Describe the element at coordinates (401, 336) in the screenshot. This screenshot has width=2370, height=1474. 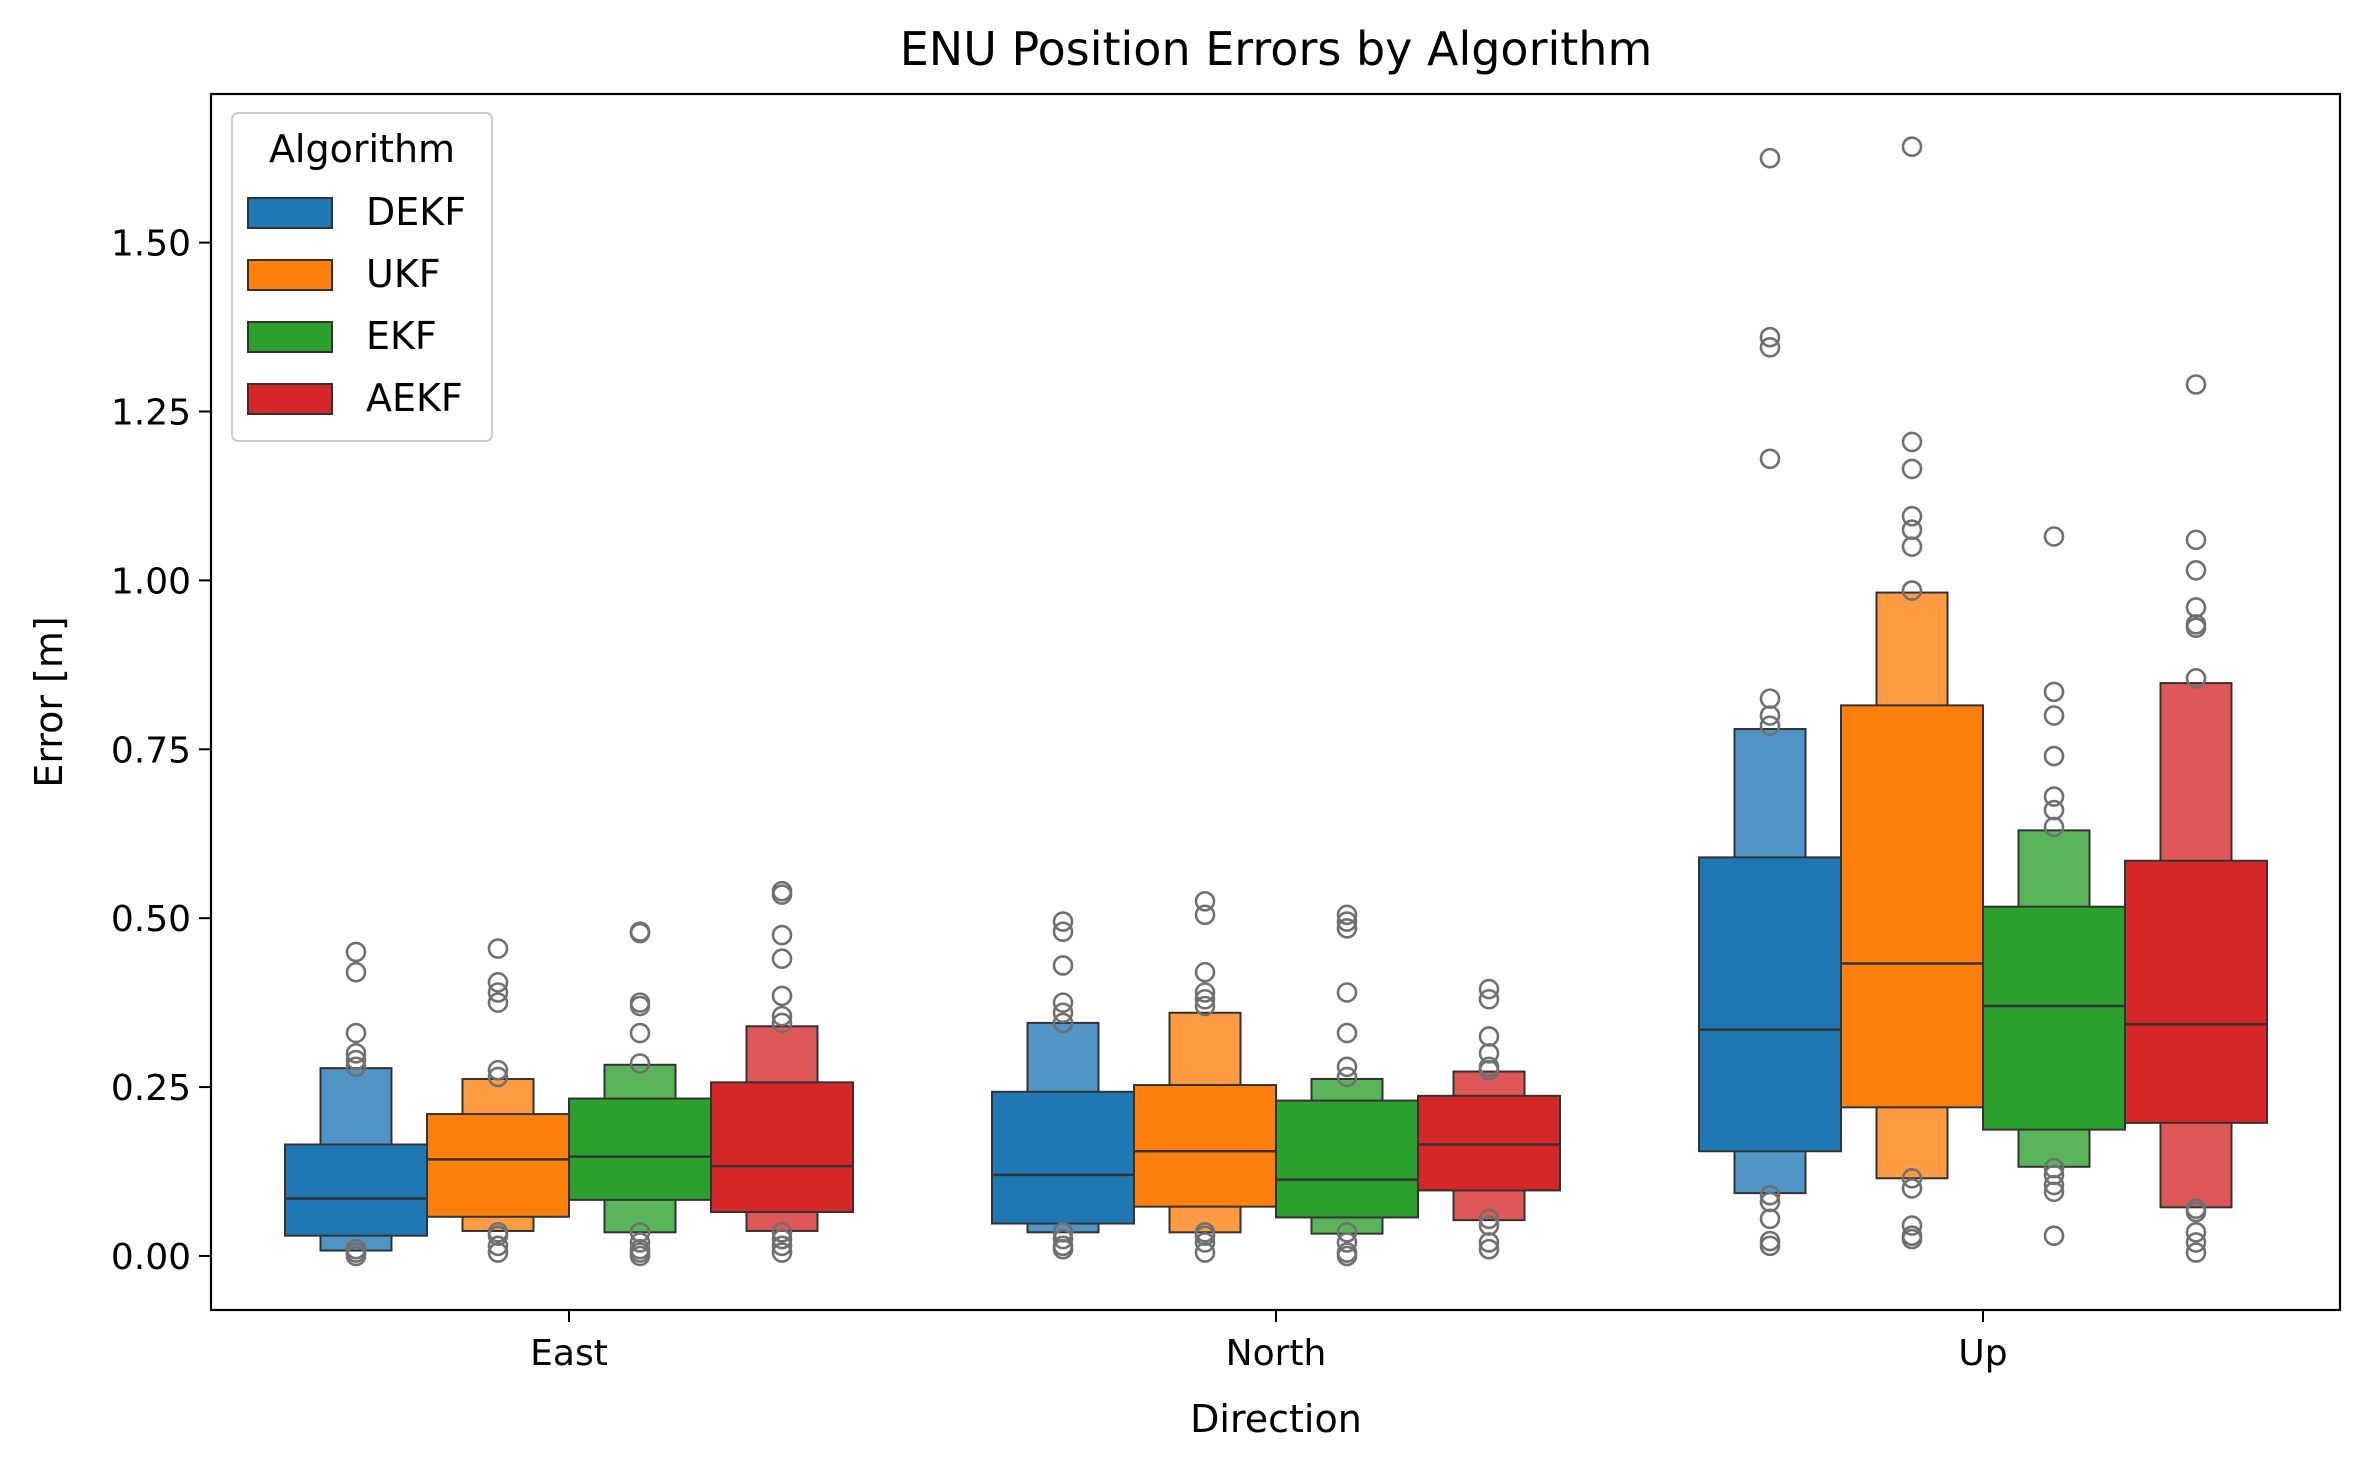
I see `legend-label-ekf: EKF` at that location.